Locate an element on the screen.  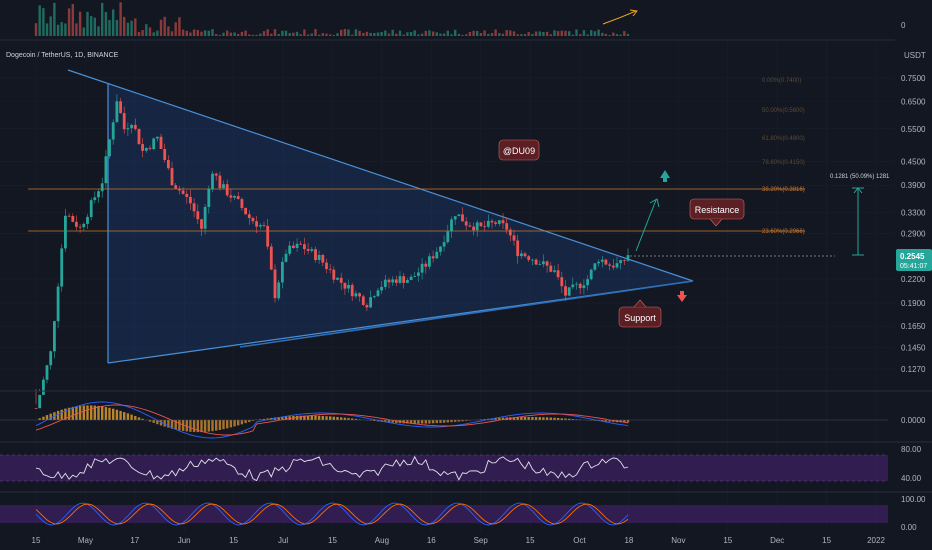
time-tick-12: 18 is located at coordinates (628, 540).